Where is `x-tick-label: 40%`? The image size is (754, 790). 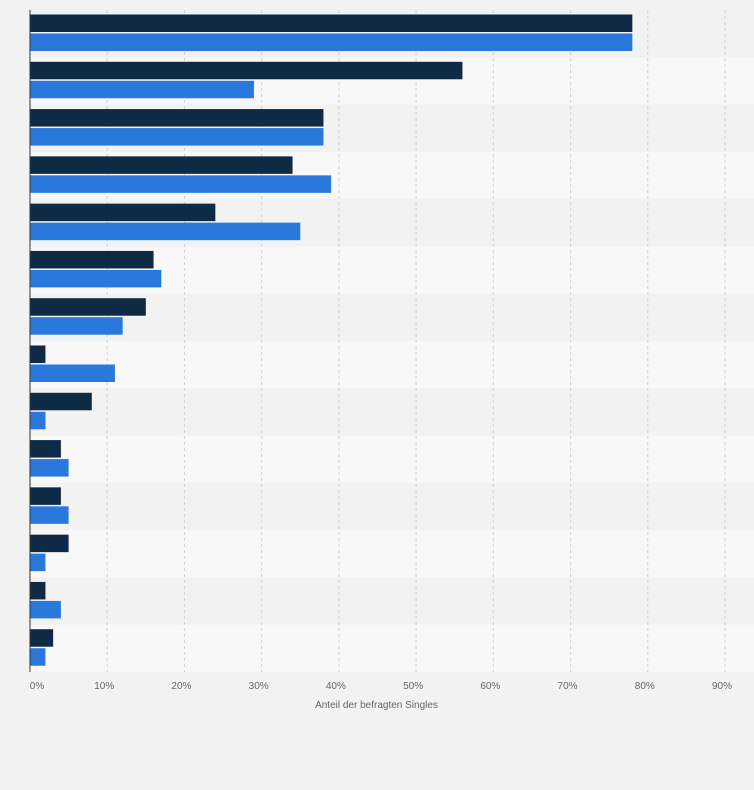 x-tick-label: 40% is located at coordinates (336, 686).